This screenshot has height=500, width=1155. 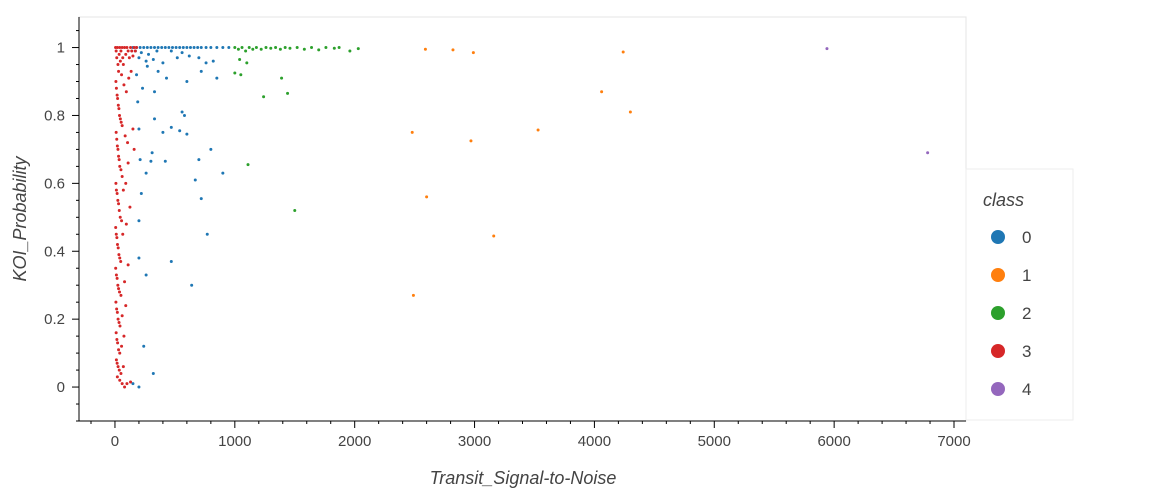 What do you see at coordinates (714, 441) in the screenshot?
I see `x-tick-label: 5000` at bounding box center [714, 441].